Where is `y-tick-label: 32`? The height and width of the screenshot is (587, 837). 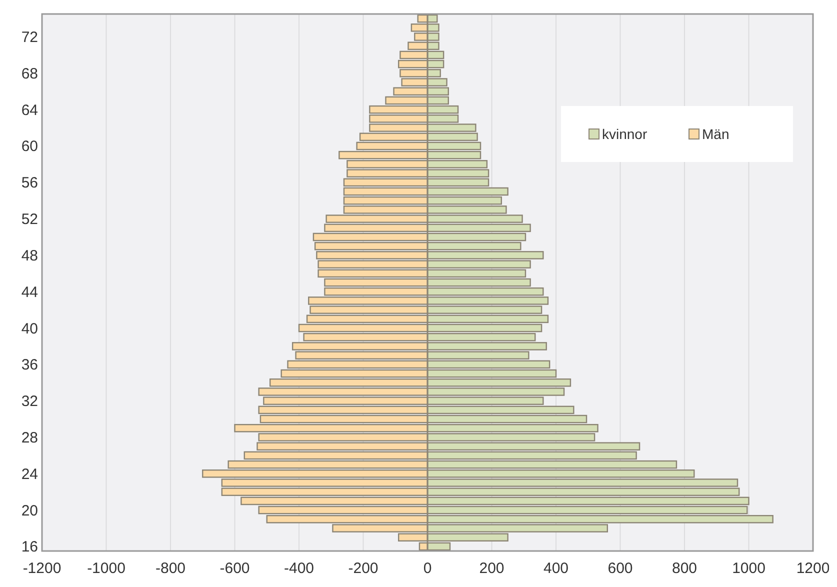 y-tick-label: 32 is located at coordinates (29, 401).